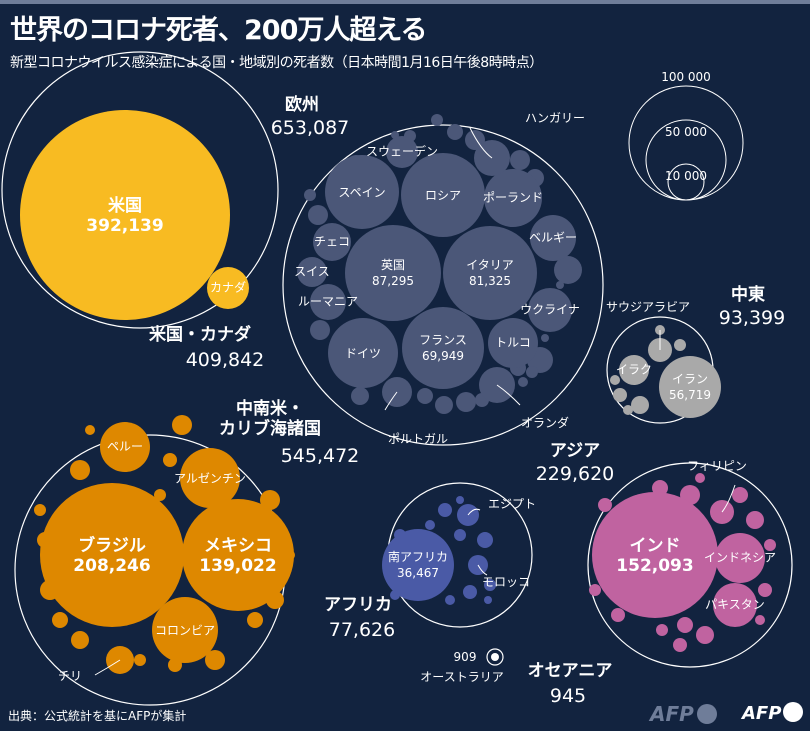 The height and width of the screenshot is (731, 810). What do you see at coordinates (648, 307) in the screenshot?
I see `bubble-label: サウジアラビア` at bounding box center [648, 307].